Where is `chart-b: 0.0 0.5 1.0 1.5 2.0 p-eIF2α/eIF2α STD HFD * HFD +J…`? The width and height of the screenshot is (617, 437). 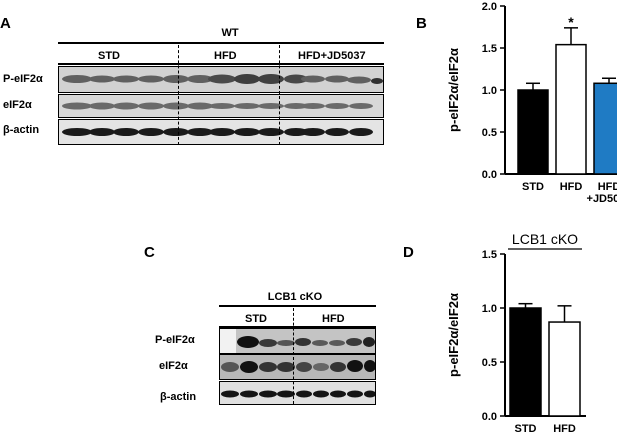
chart-b: 0.0 0.5 1.0 1.5 2.0 p-eIF2α/eIF2α STD HFD * HFD +J… is located at coordinates (528, 112).